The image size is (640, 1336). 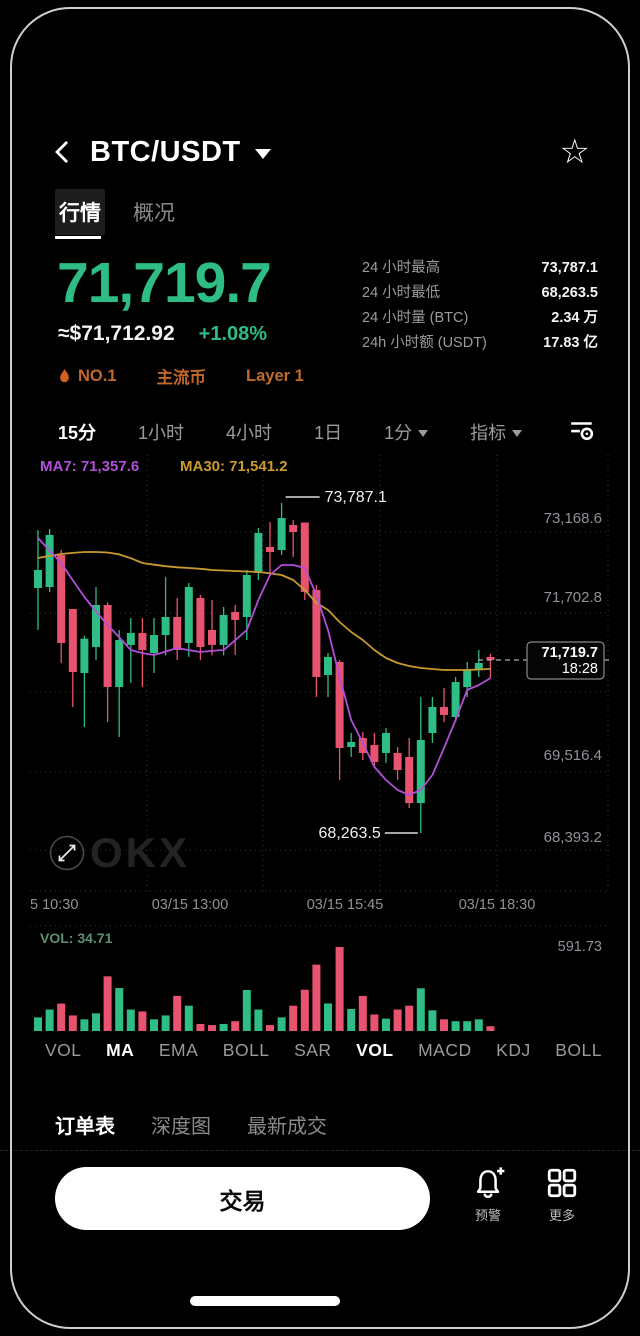 What do you see at coordinates (242, 1198) in the screenshot?
I see `trade-button: 交易` at bounding box center [242, 1198].